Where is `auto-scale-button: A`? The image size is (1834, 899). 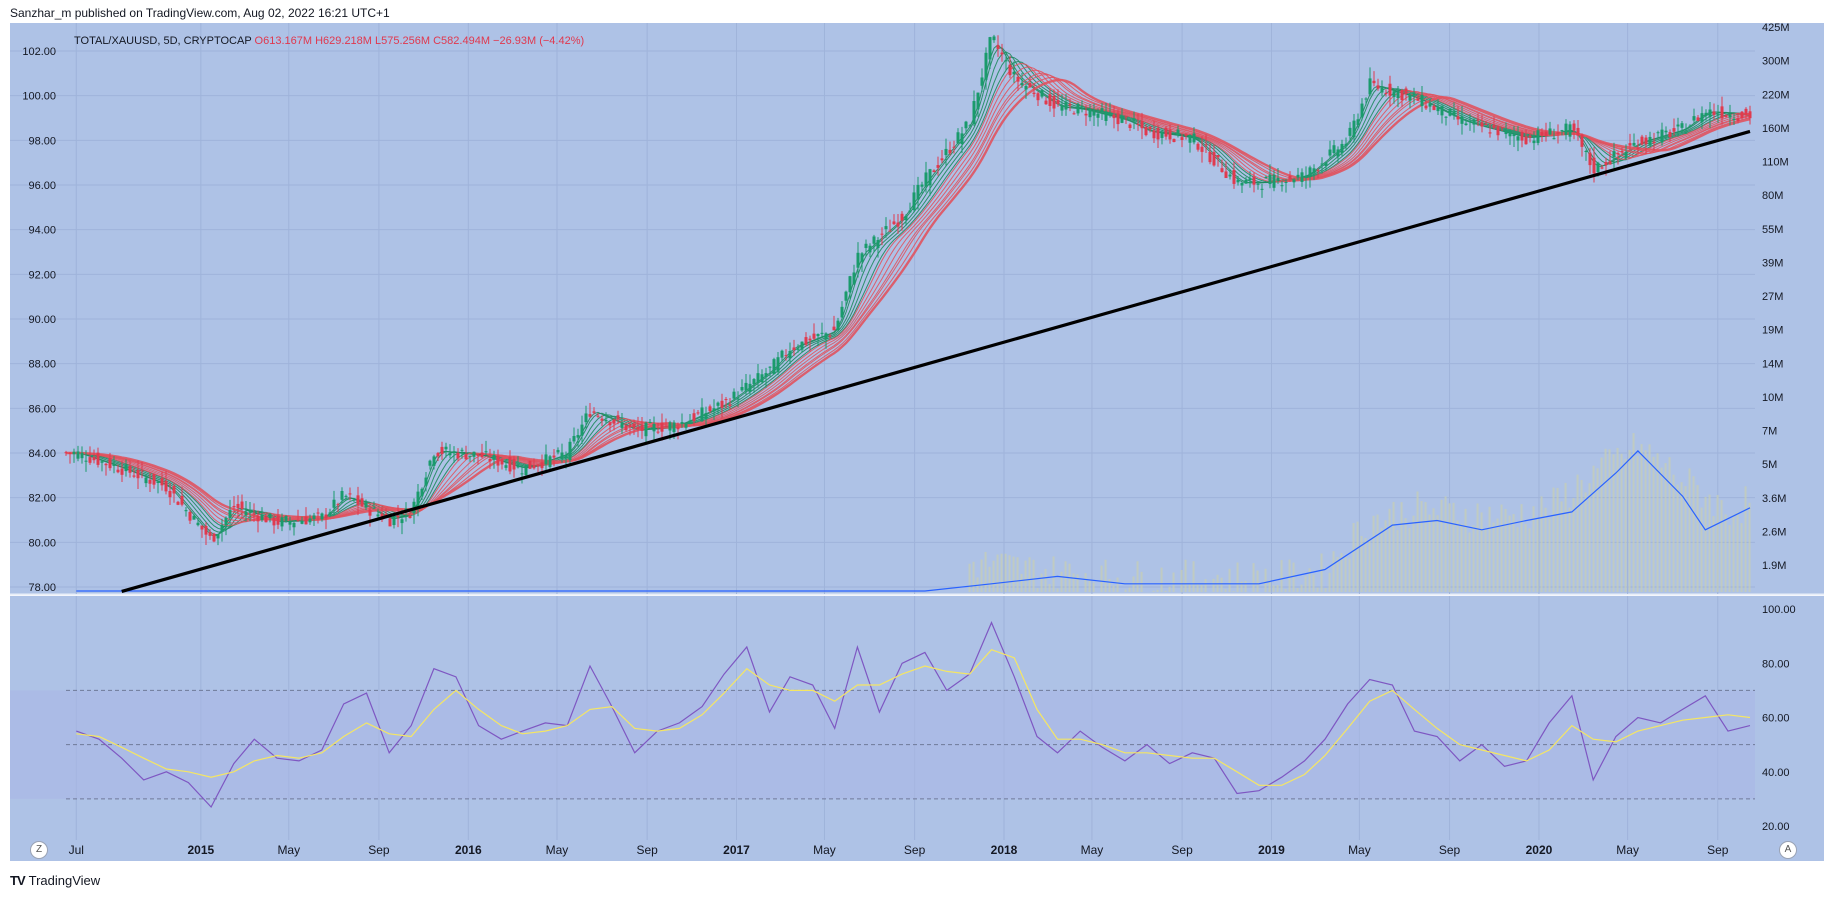
auto-scale-button: A is located at coordinates (1788, 850).